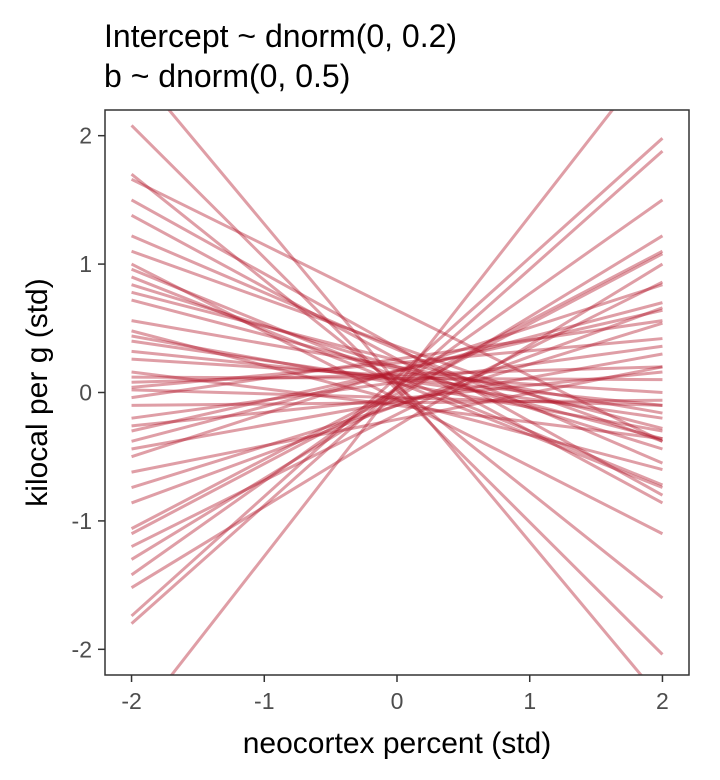 Image resolution: width=720 pixels, height=780 pixels. What do you see at coordinates (662, 701) in the screenshot?
I see `x-tick-label: 2` at bounding box center [662, 701].